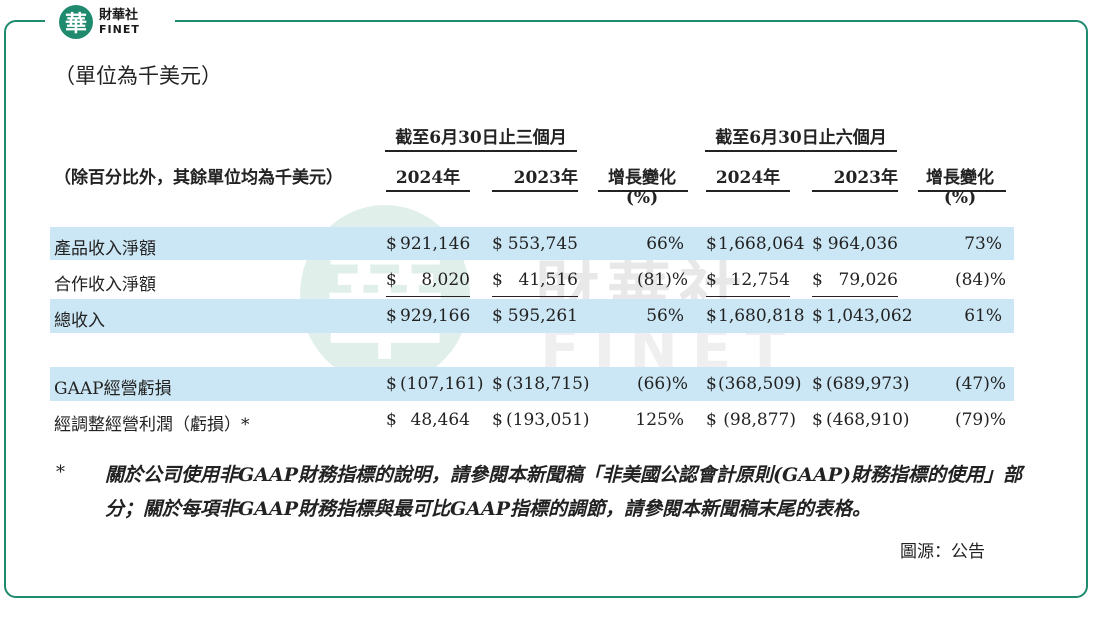 The height and width of the screenshot is (620, 1094). I want to click on logo-text: 財華社 FINET, so click(119, 22).